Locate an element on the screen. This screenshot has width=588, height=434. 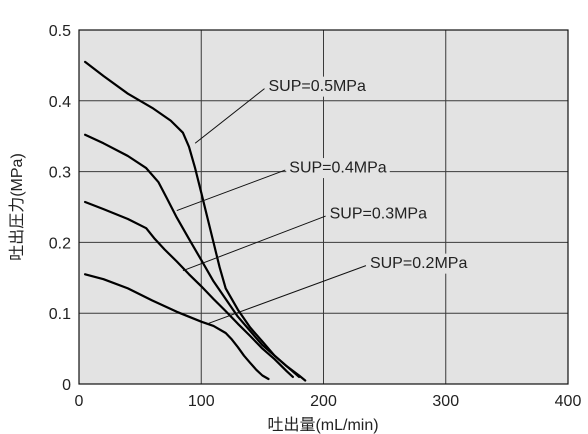
y-tick-label: 0.5 is located at coordinates (60, 31).